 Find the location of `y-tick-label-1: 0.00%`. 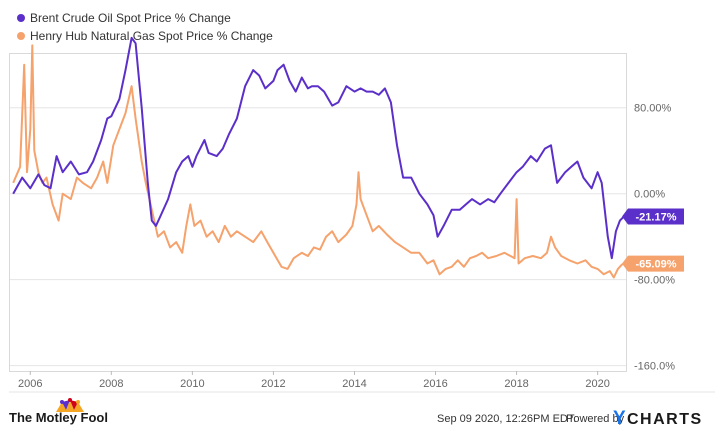

y-tick-label-1: 0.00% is located at coordinates (649, 195).